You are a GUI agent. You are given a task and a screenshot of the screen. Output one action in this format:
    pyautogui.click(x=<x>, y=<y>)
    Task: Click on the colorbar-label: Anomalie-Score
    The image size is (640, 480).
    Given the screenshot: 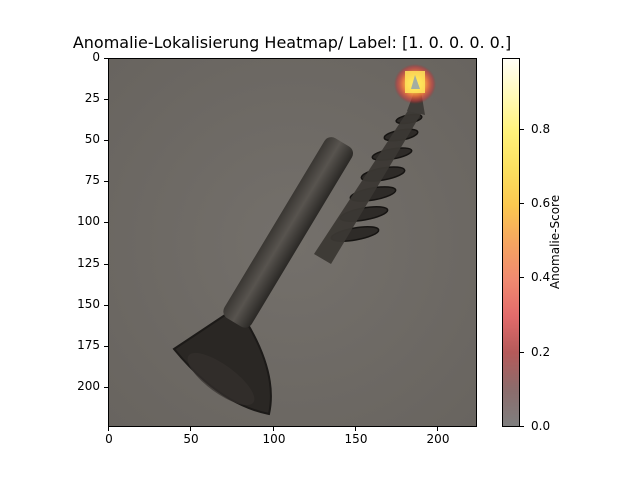 What is the action you would take?
    pyautogui.click(x=555, y=242)
    